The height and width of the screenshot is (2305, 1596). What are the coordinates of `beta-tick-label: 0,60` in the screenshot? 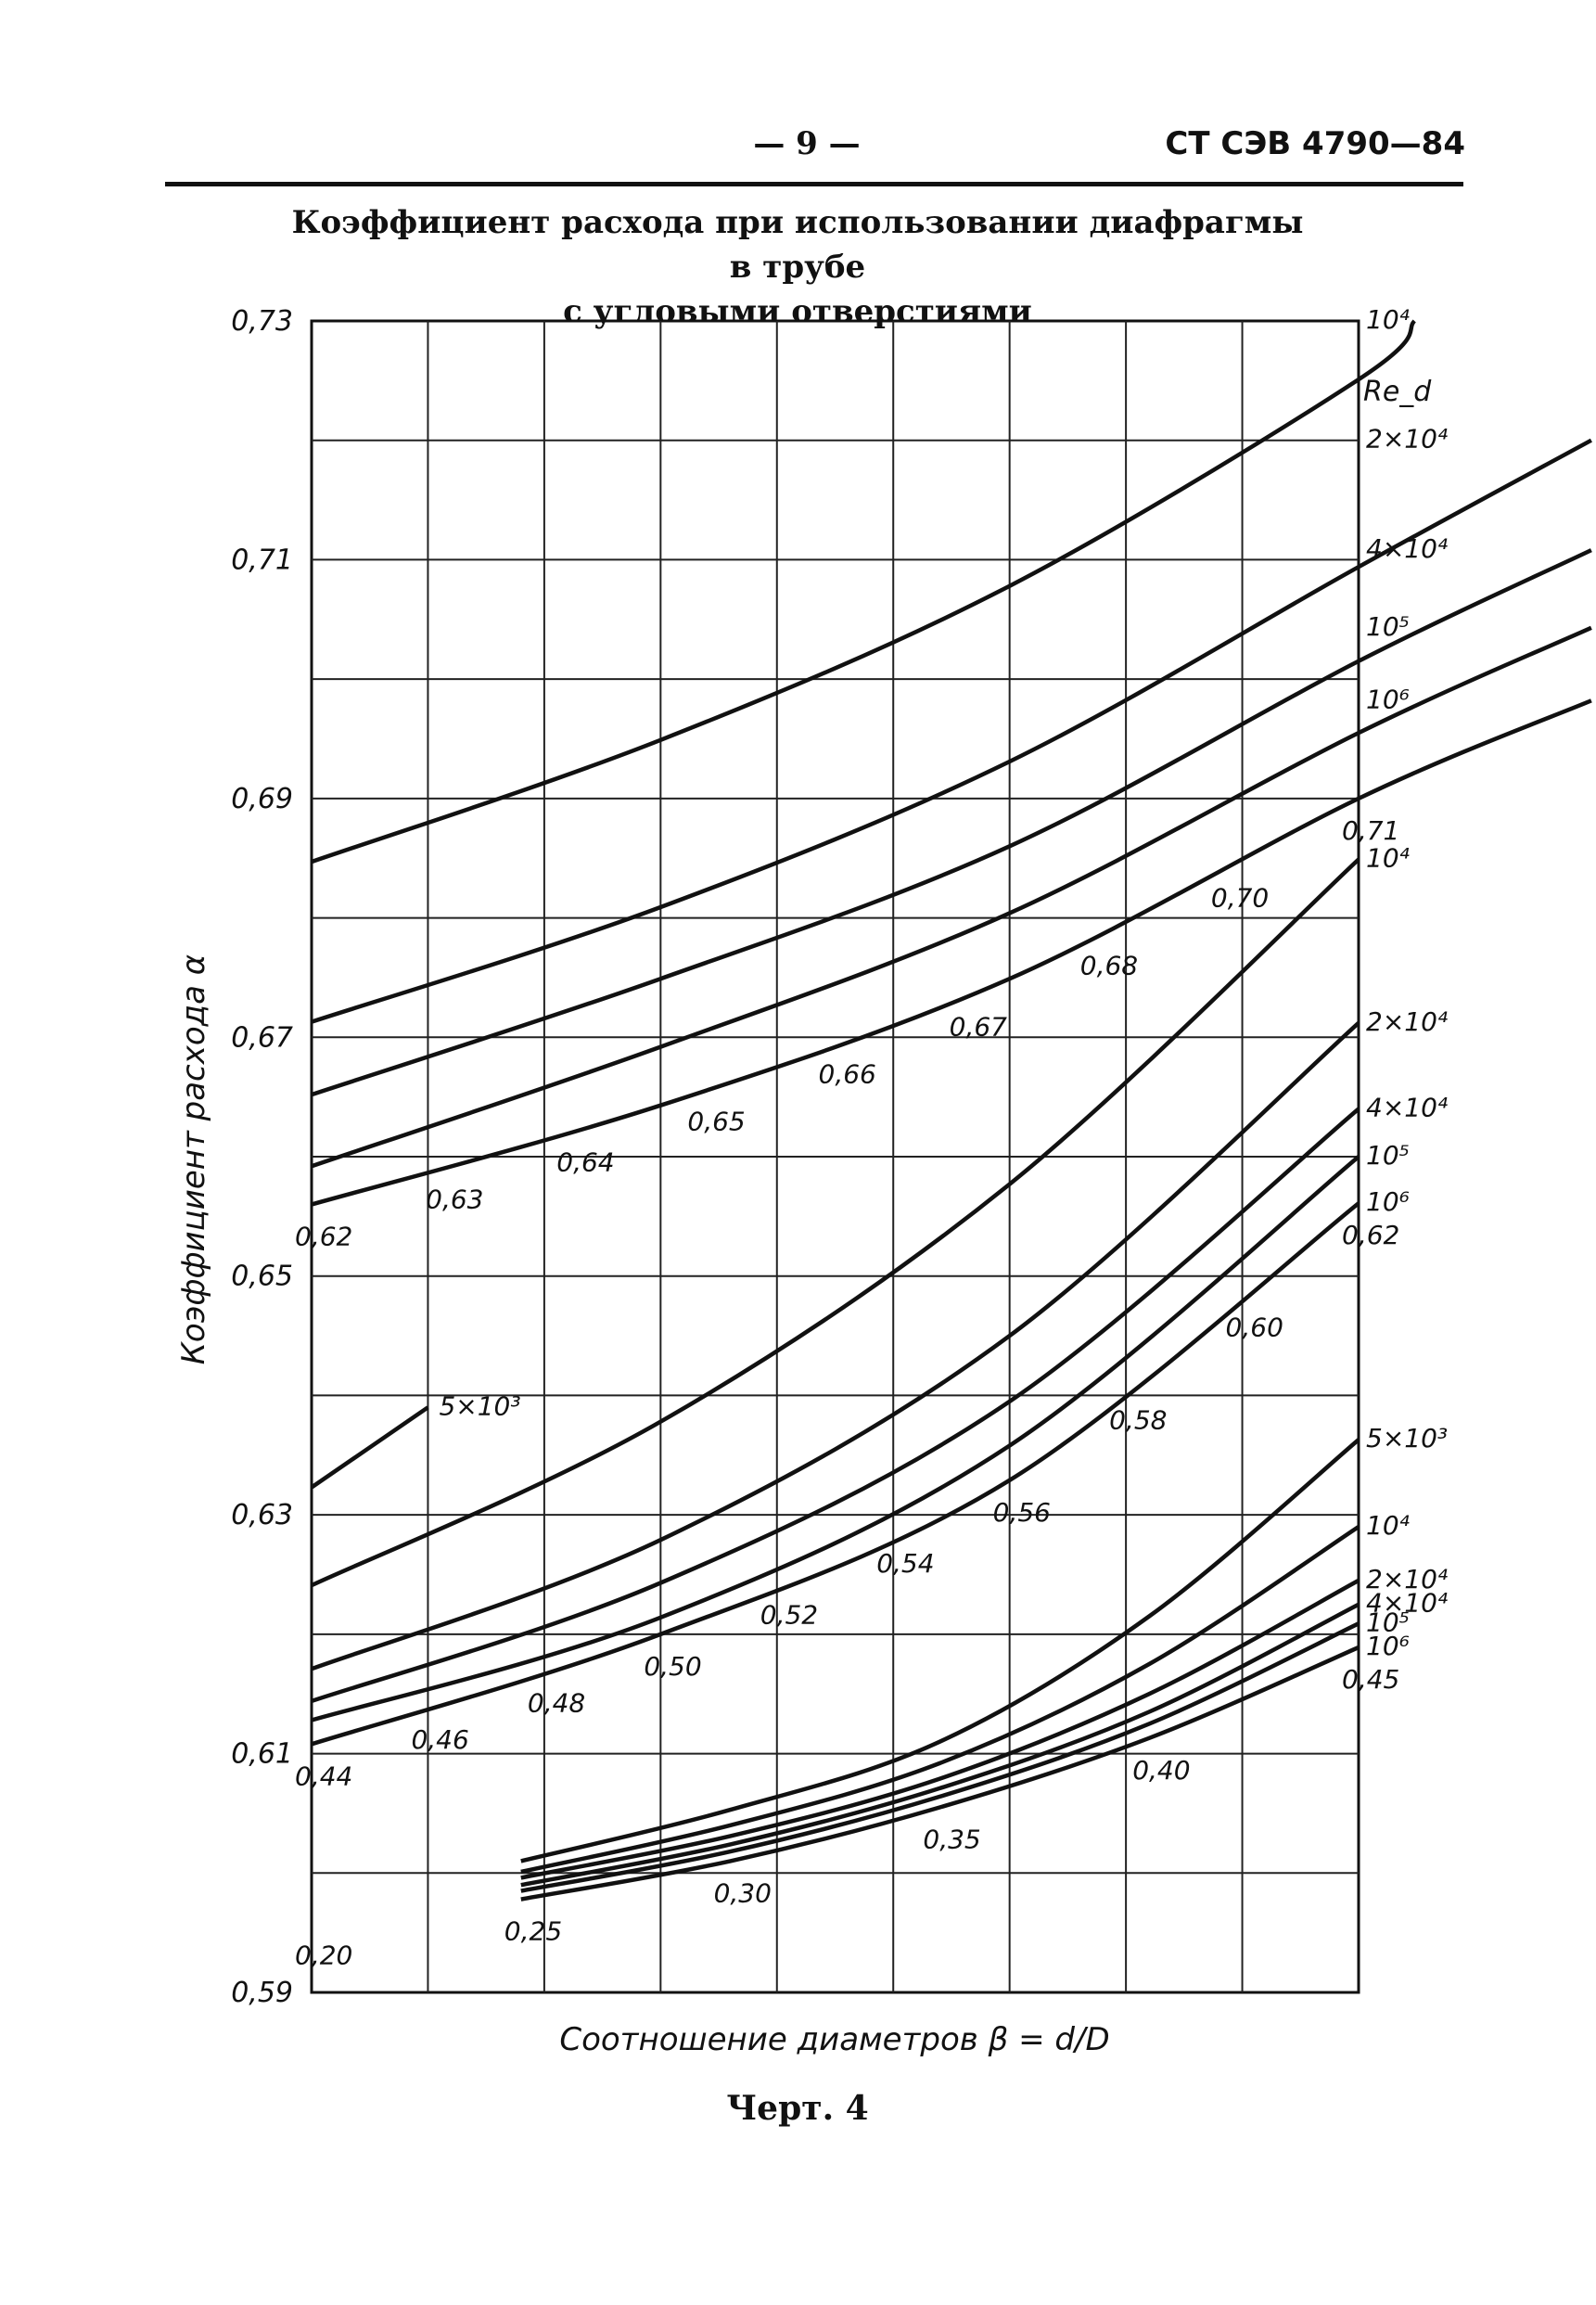 It's located at (1254, 1328).